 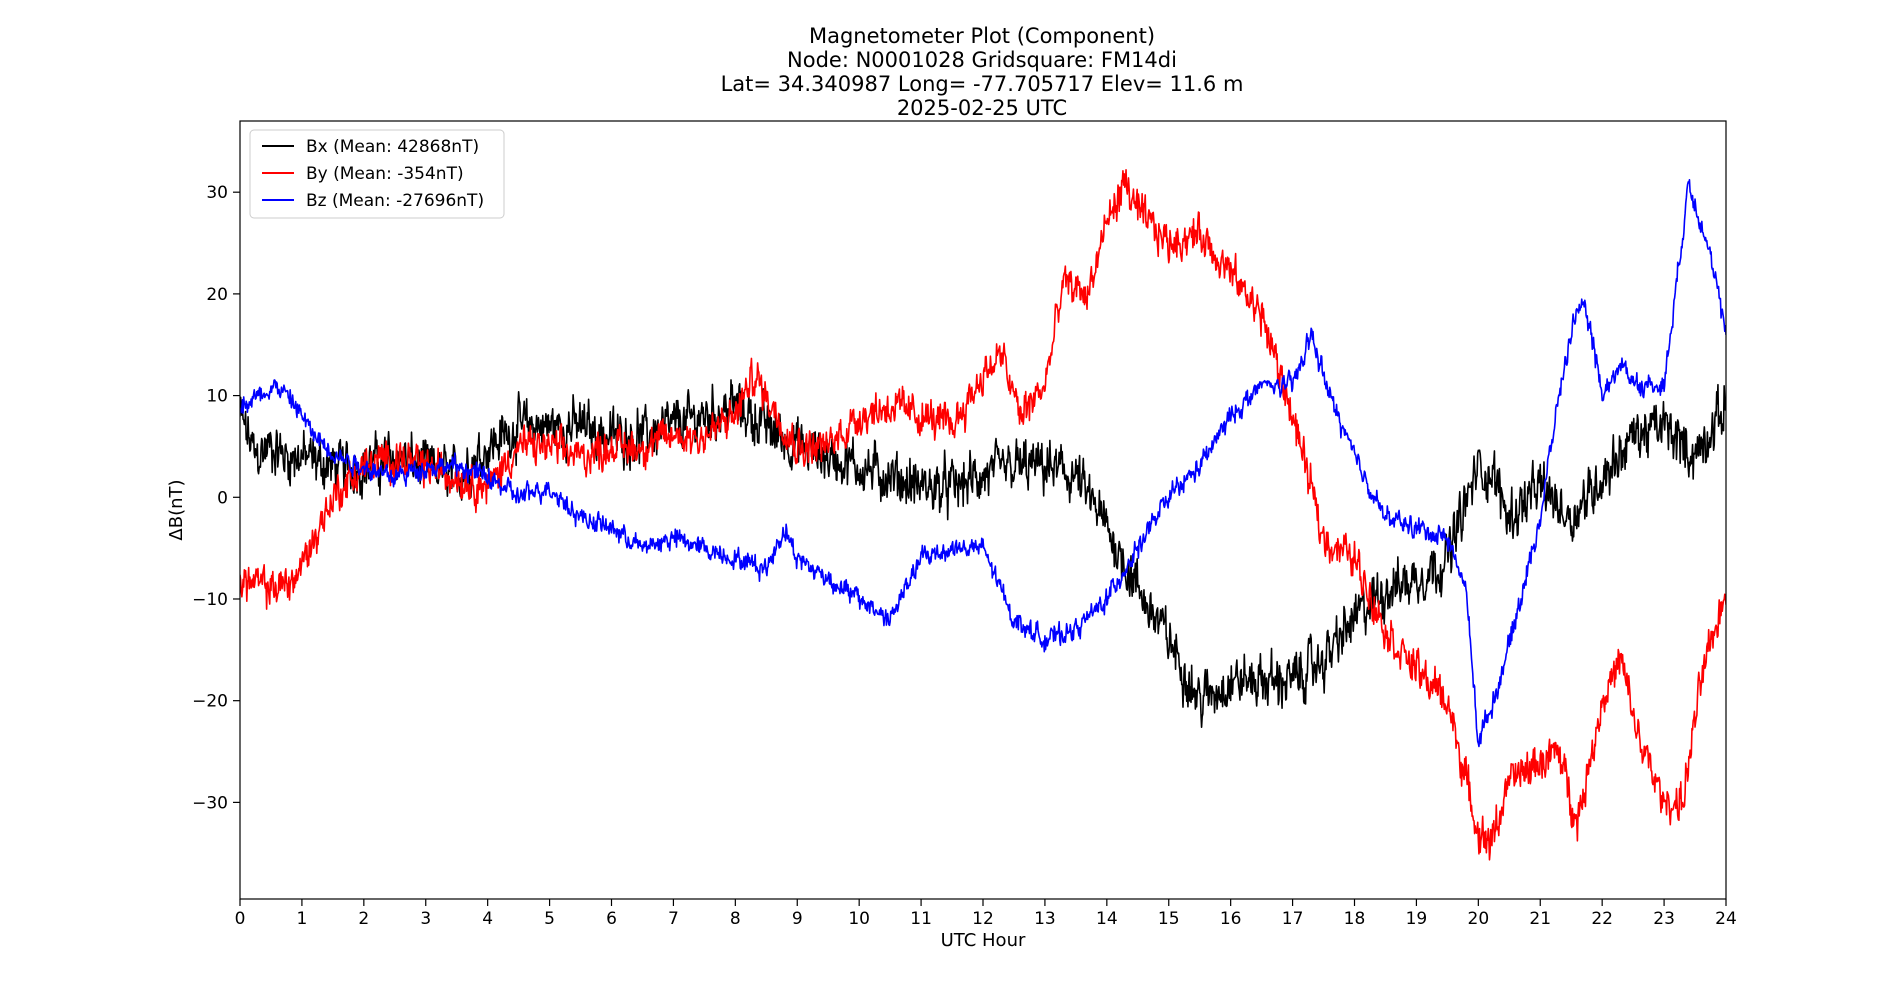 I want to click on x-tick-label: 16, so click(x=1231, y=919).